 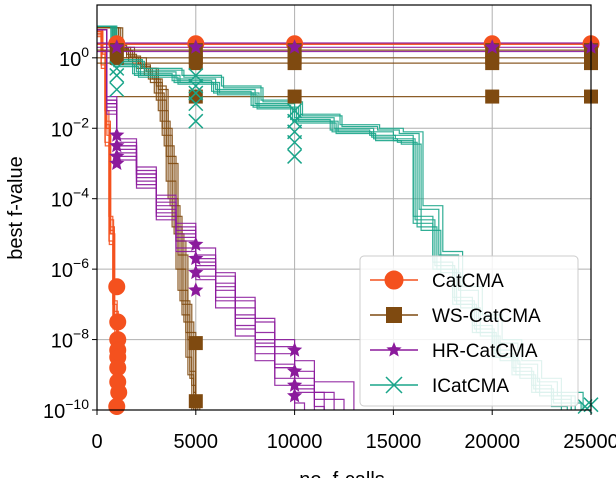 I want to click on y-tick-label: 10⁰, so click(x=74, y=57).